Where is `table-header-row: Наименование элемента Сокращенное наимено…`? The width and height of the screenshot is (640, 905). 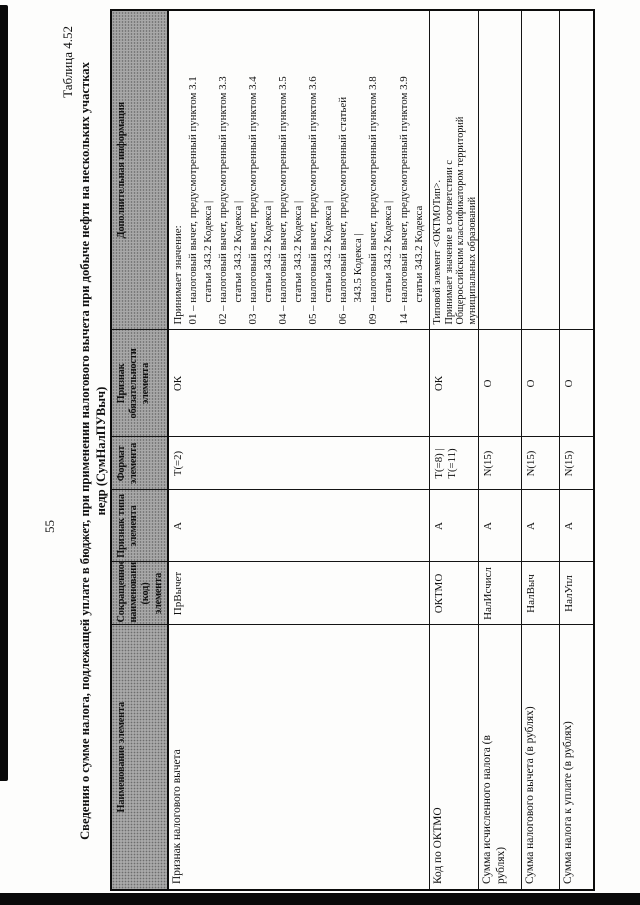 table-header-row: Наименование элемента Сокращенное наимено… is located at coordinates (139, 450).